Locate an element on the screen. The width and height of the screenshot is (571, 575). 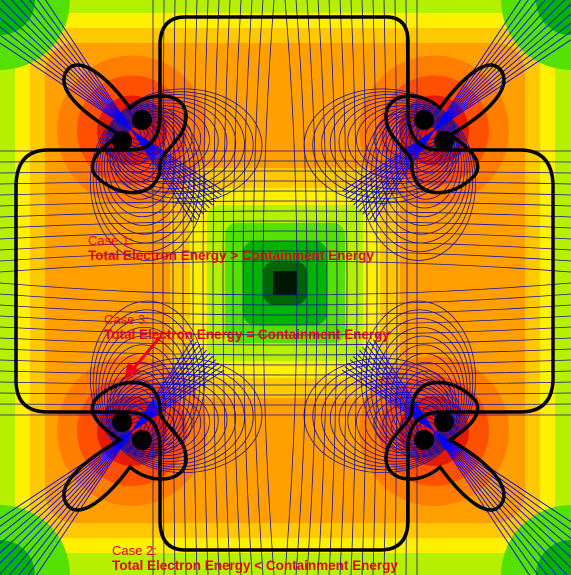
case2-boundary-bl is located at coordinates (125, 446).